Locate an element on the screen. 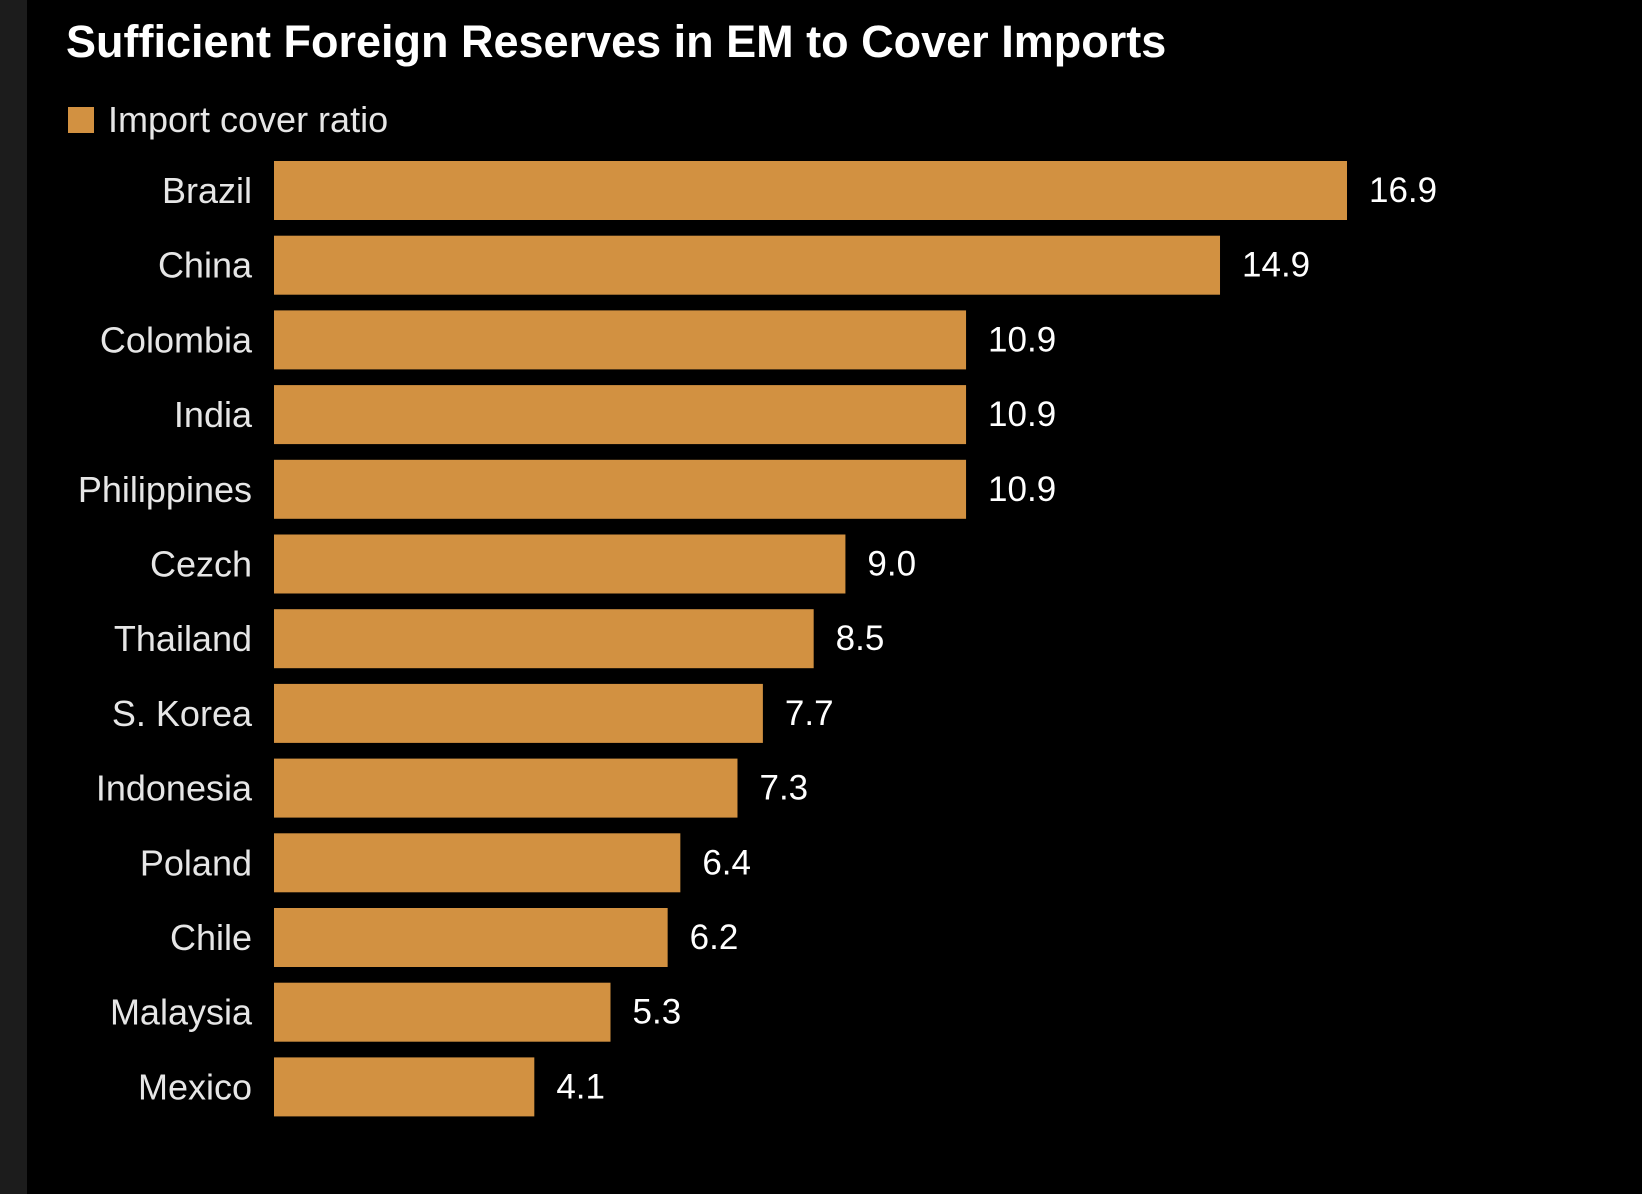 The image size is (1642, 1194). category-label: Thailand is located at coordinates (183, 638).